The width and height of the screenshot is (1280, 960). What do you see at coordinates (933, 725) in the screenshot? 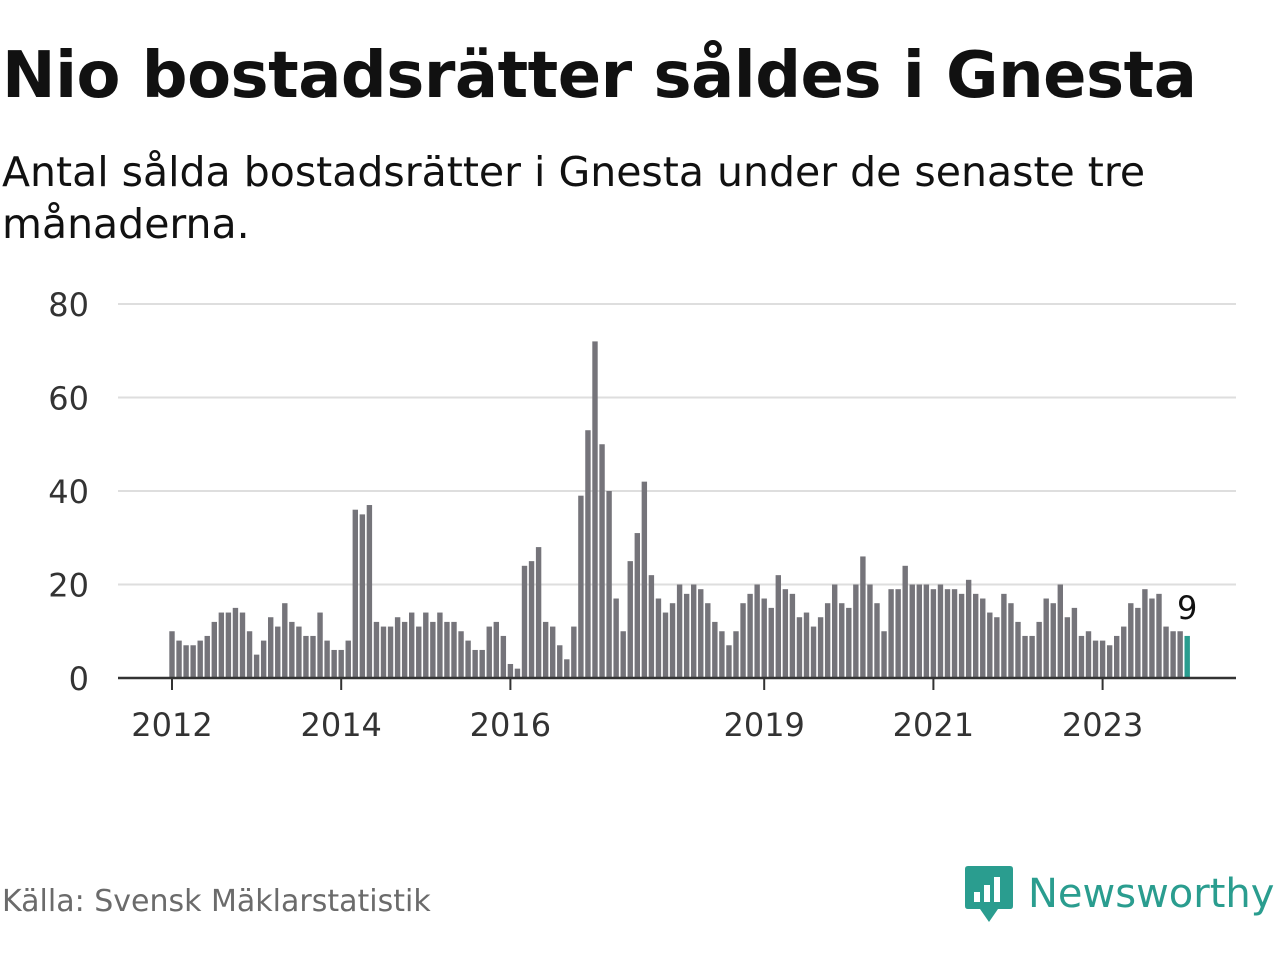
I see `x-tick-label: 2021` at bounding box center [933, 725].